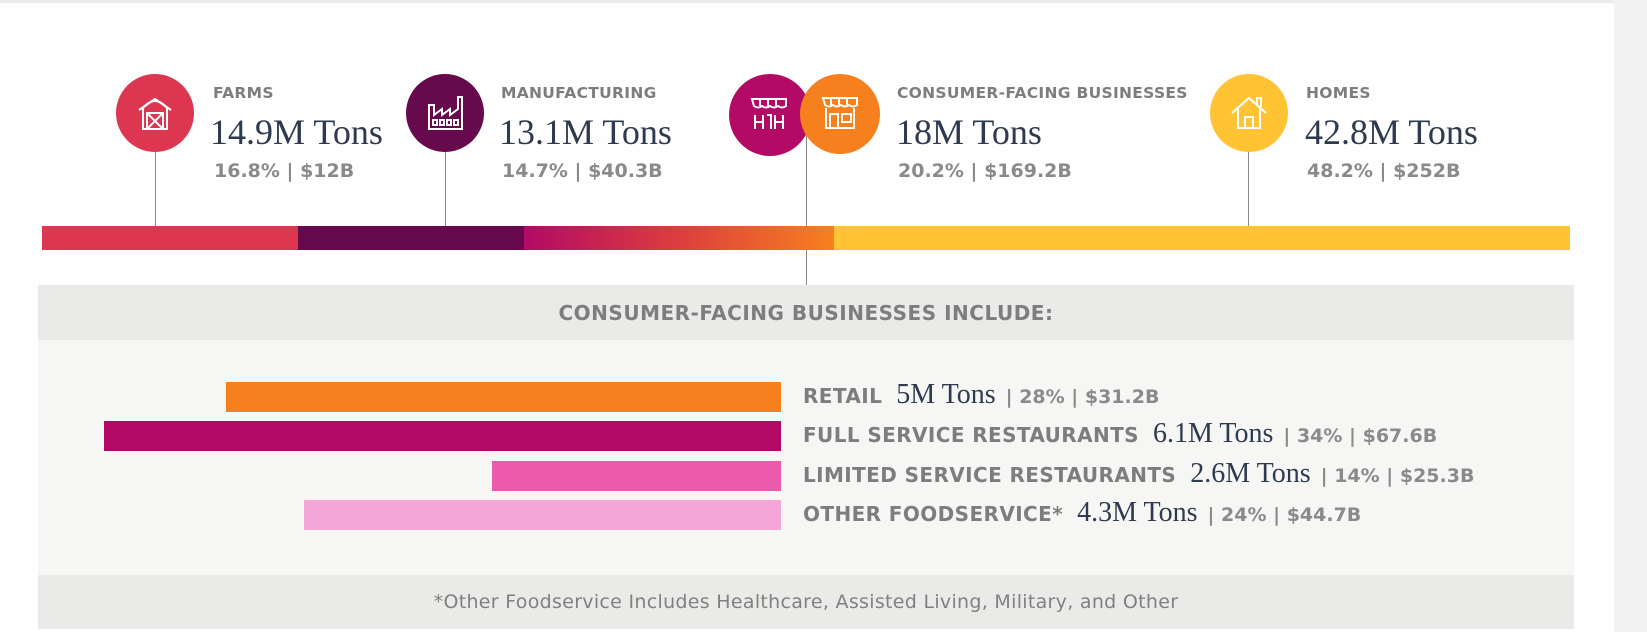 Image resolution: width=1647 pixels, height=632 pixels. What do you see at coordinates (946, 394) in the screenshot?
I see `breakdown-tons-retail: 5M Tons` at bounding box center [946, 394].